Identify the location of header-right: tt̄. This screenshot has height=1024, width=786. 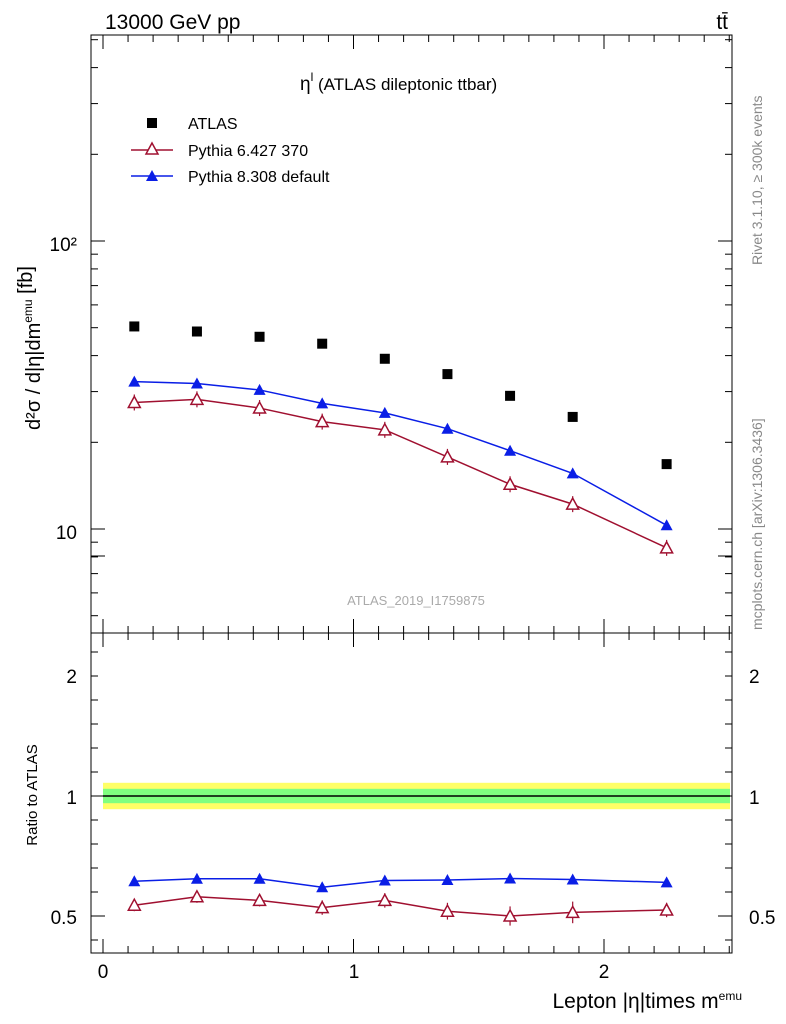
(722, 22).